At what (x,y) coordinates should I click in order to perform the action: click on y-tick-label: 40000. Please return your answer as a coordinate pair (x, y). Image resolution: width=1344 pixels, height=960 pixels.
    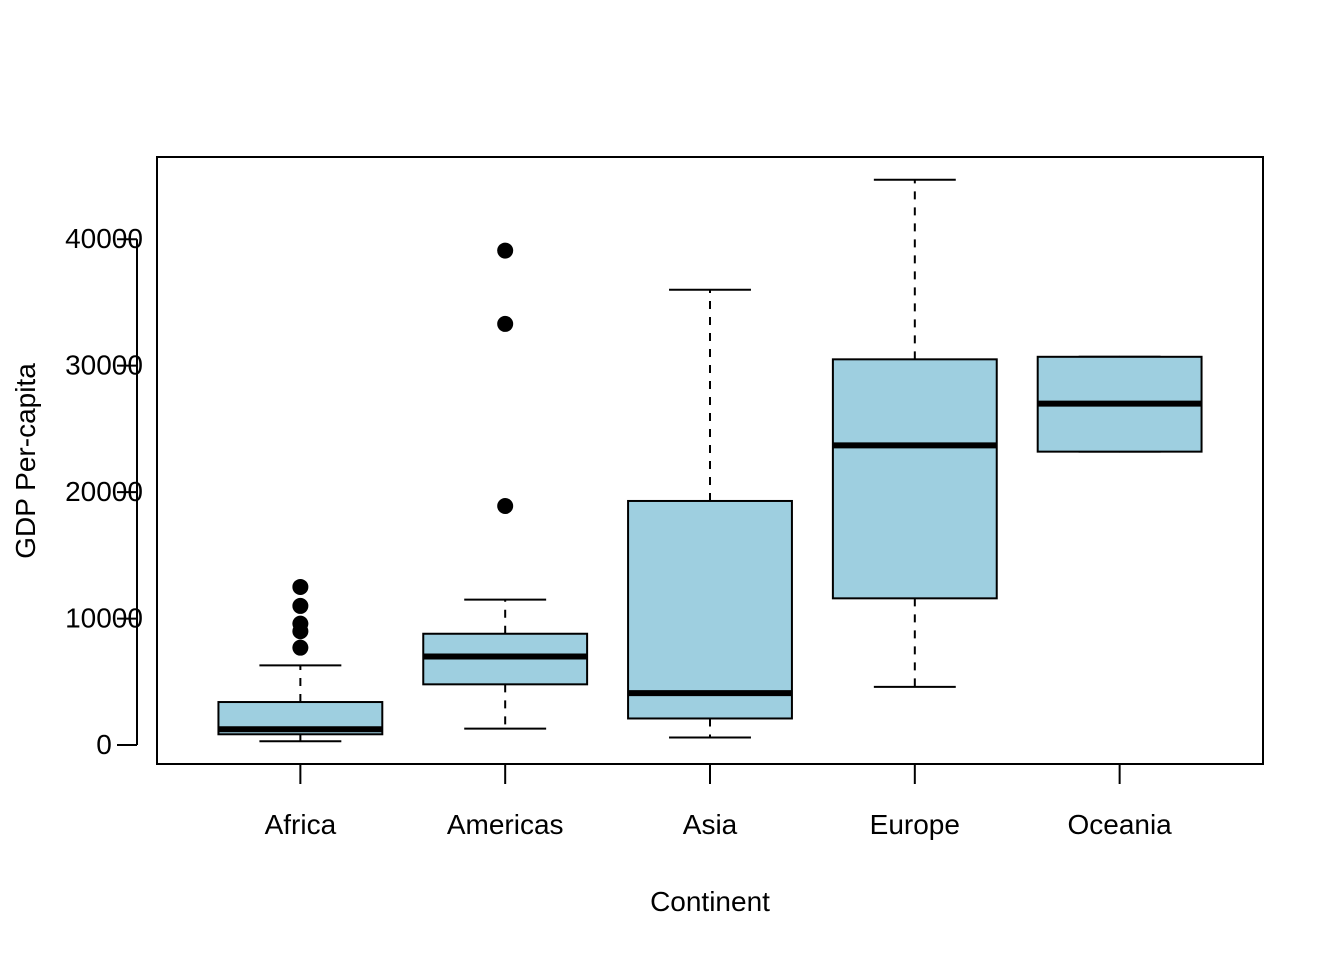
    Looking at the image, I should click on (104, 238).